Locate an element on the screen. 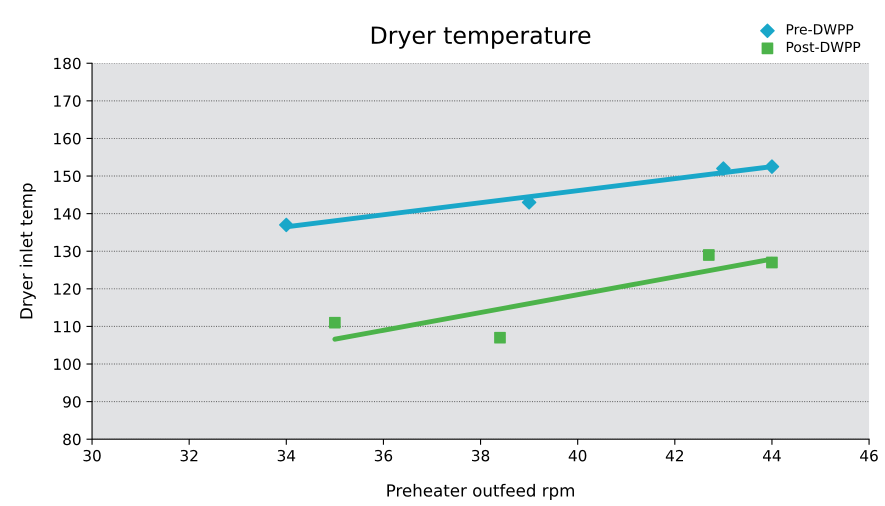 The image size is (885, 506). y-tick-label: 150 is located at coordinates (67, 176).